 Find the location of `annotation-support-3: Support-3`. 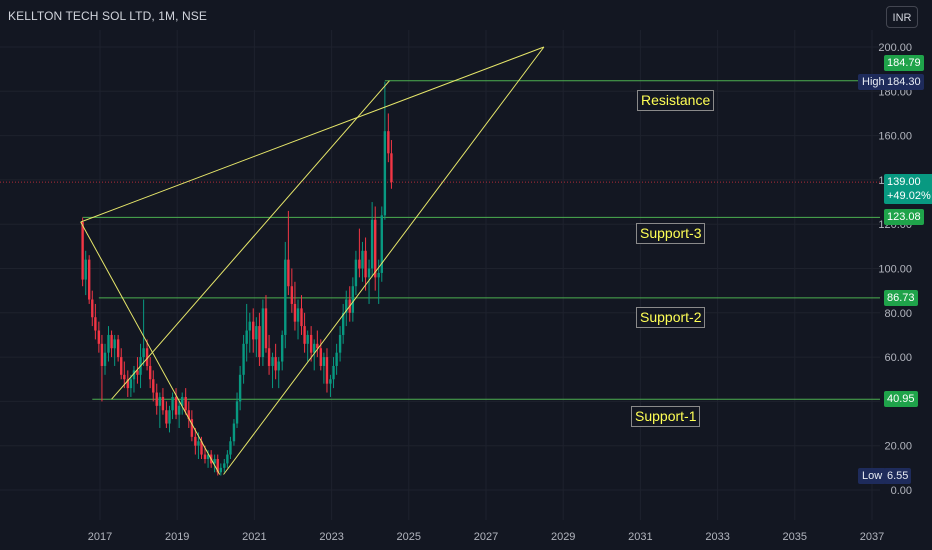

annotation-support-3: Support-3 is located at coordinates (671, 233).